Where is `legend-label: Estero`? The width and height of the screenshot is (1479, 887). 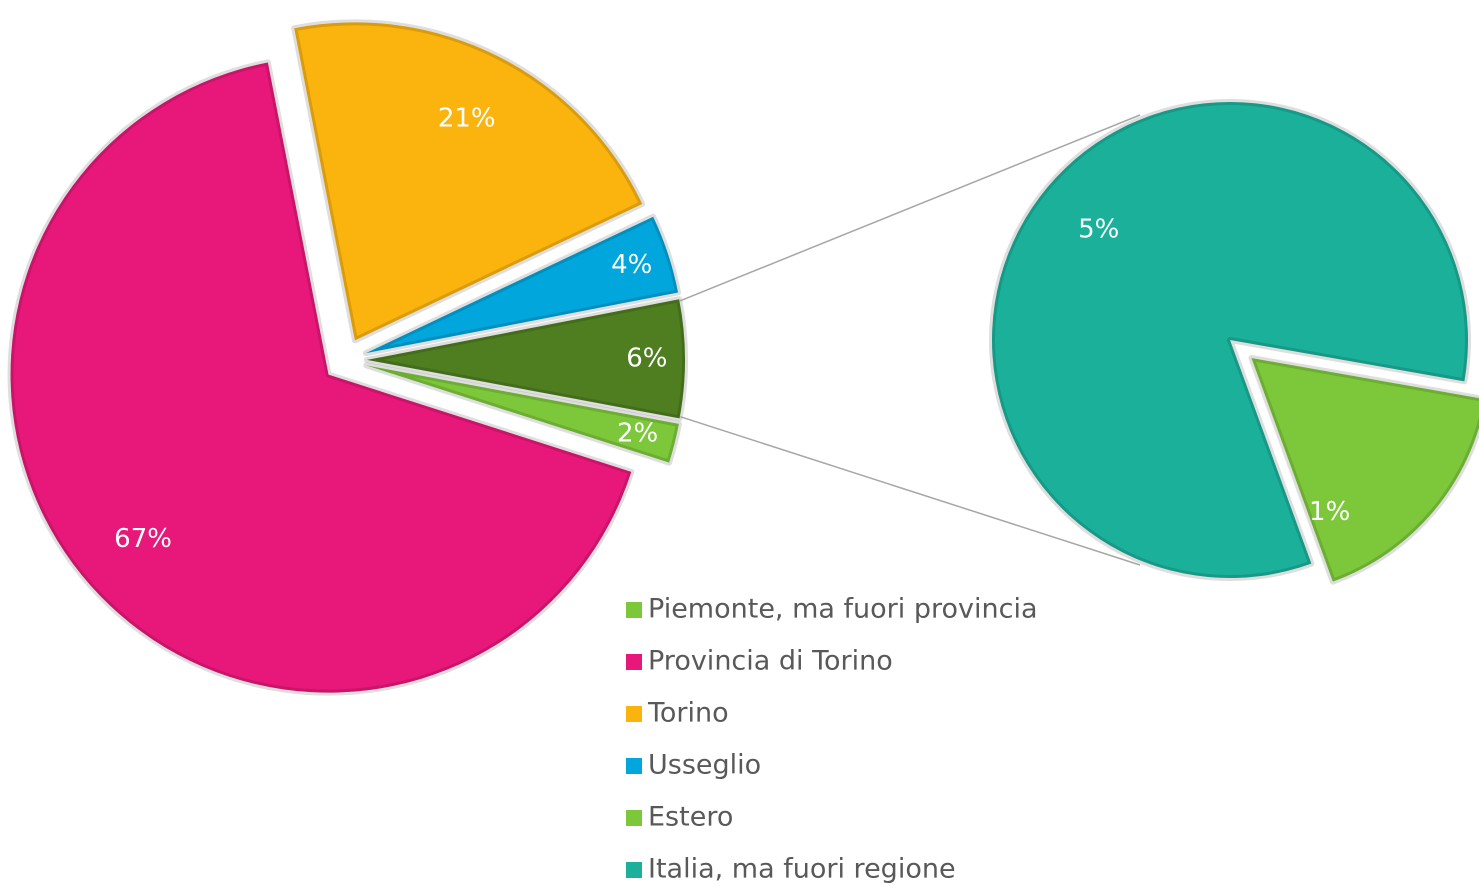
legend-label: Estero is located at coordinates (690, 817).